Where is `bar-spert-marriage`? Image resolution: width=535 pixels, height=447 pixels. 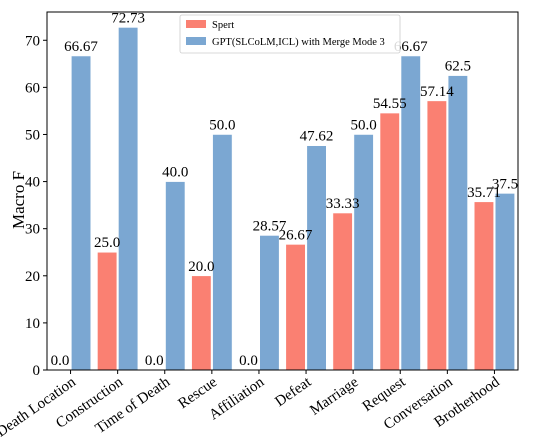
bar-spert-marriage is located at coordinates (342, 291).